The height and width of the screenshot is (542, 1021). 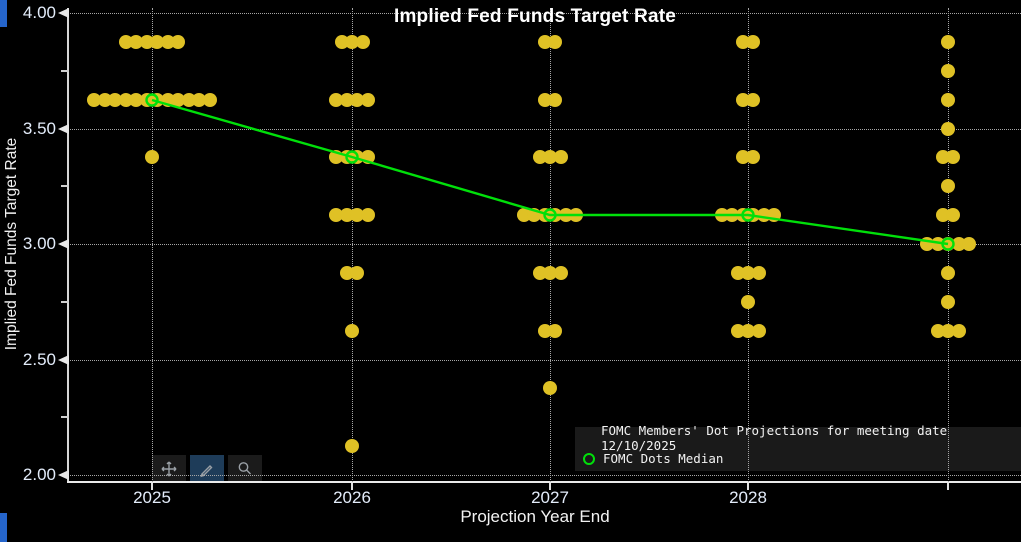 What do you see at coordinates (39, 243) in the screenshot?
I see `y-tick-label: 3.00` at bounding box center [39, 243].